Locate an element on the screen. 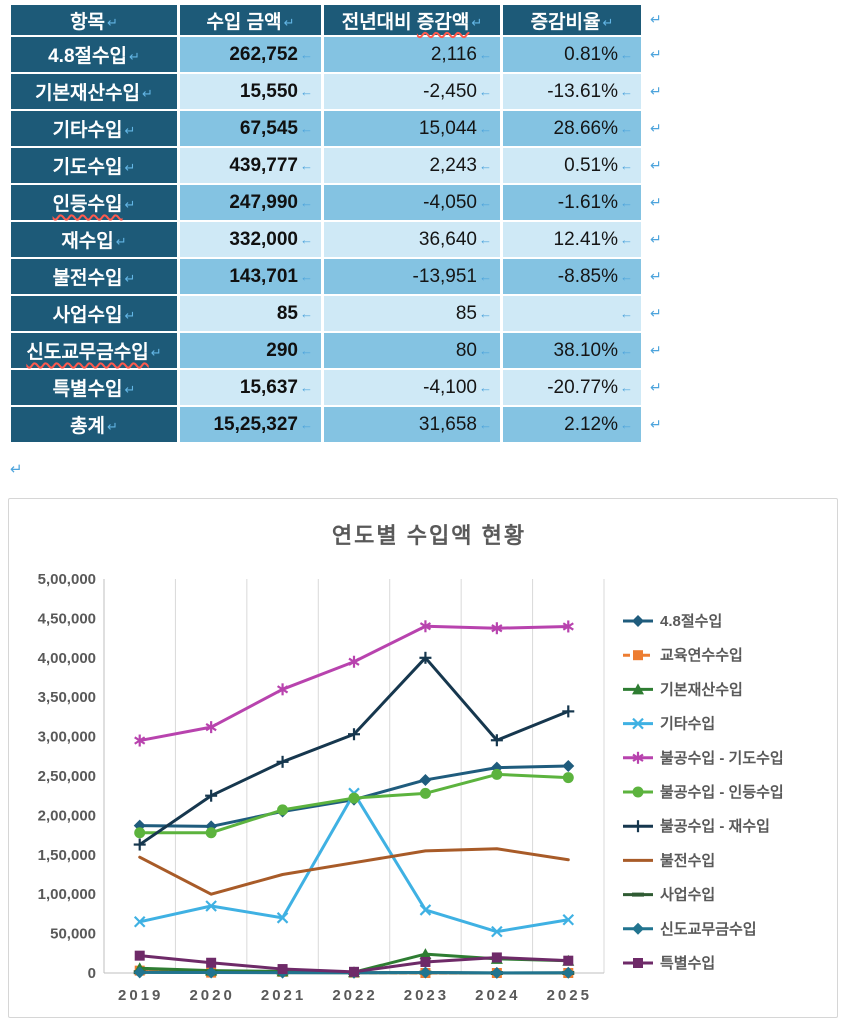 Image resolution: width=847 pixels, height=1024 pixels. table-row: 사업수입 ↵ 85 ← 85 ← ← is located at coordinates (326, 313).